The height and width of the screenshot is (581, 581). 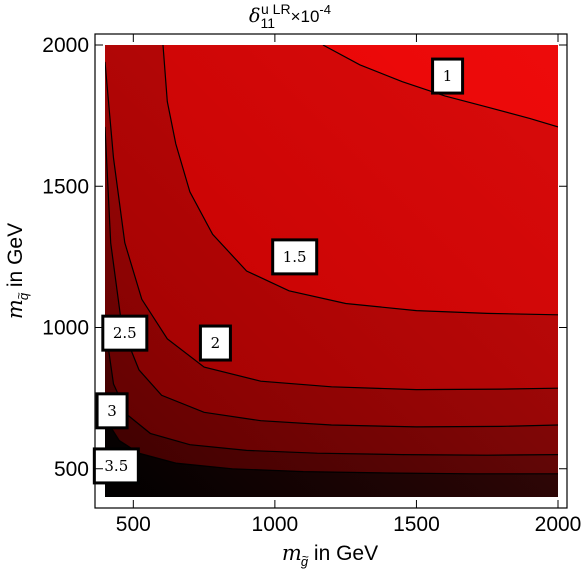 What do you see at coordinates (65, 328) in the screenshot?
I see `y-tick-label: 1000` at bounding box center [65, 328].